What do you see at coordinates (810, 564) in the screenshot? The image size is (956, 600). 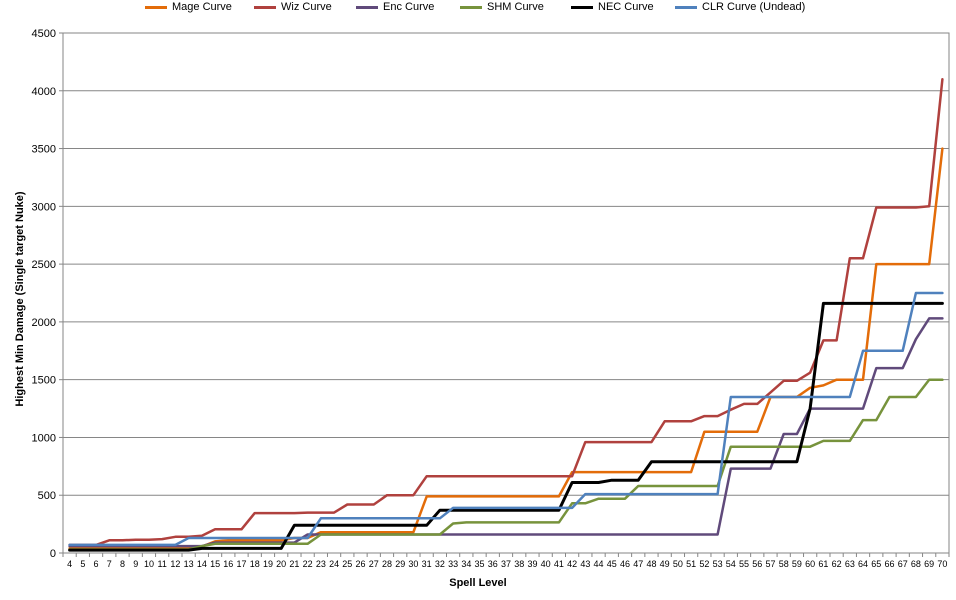 I see `x-tick-label: 60` at bounding box center [810, 564].